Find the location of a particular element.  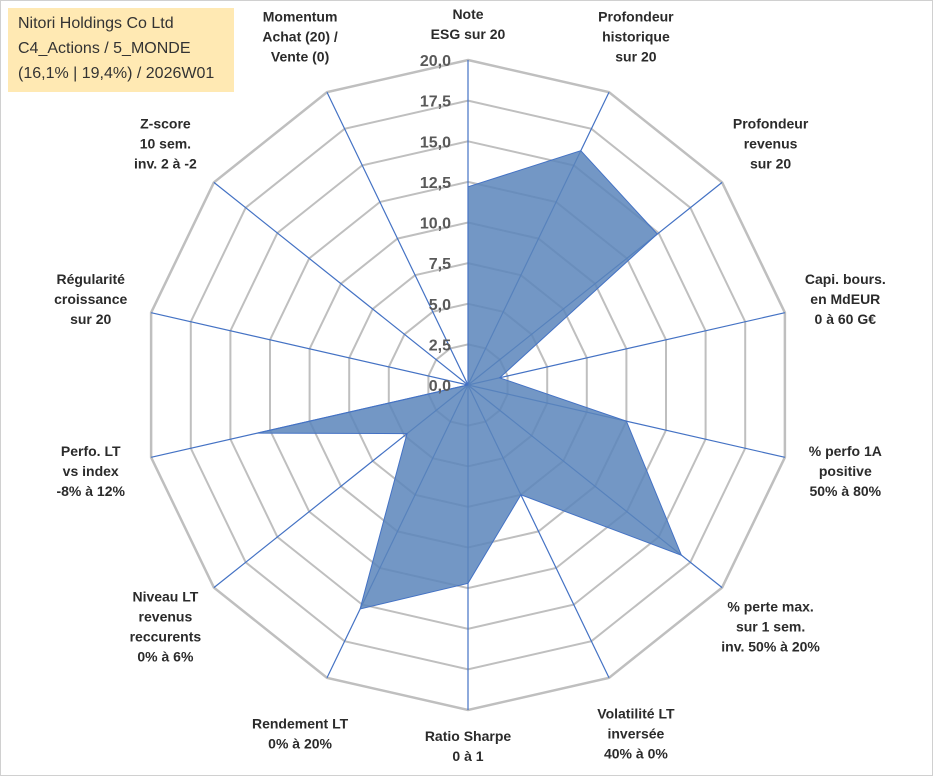

tick-label: 17,5 is located at coordinates (435, 102).